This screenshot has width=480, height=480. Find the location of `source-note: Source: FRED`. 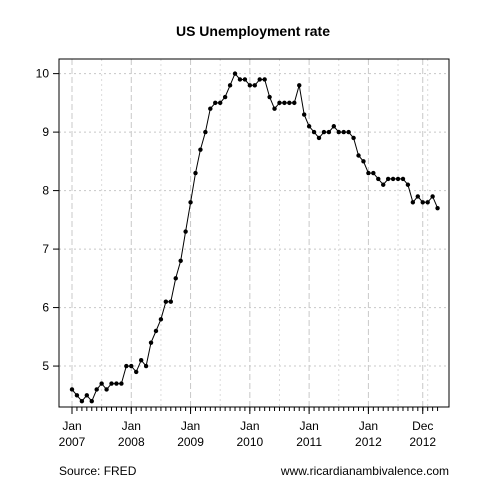

source-note: Source: FRED is located at coordinates (98, 471).